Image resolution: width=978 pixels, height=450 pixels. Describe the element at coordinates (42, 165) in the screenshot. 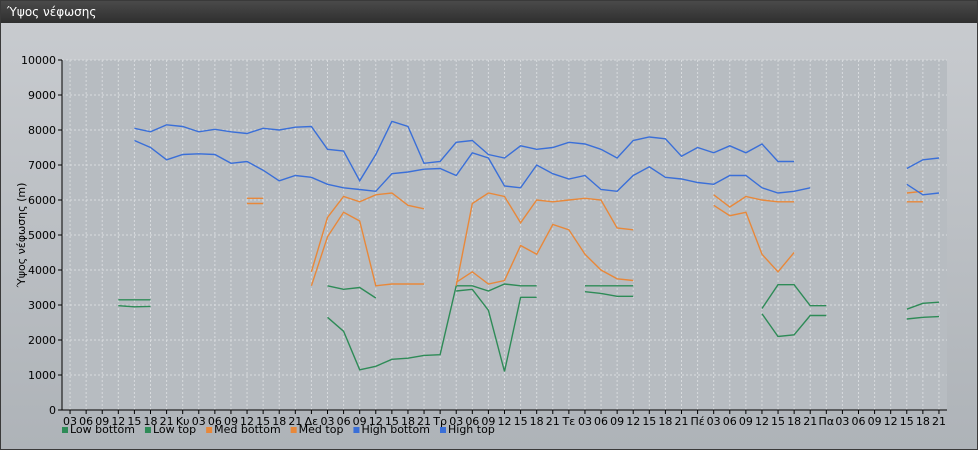

I see `y-tick-label: 7000` at that location.